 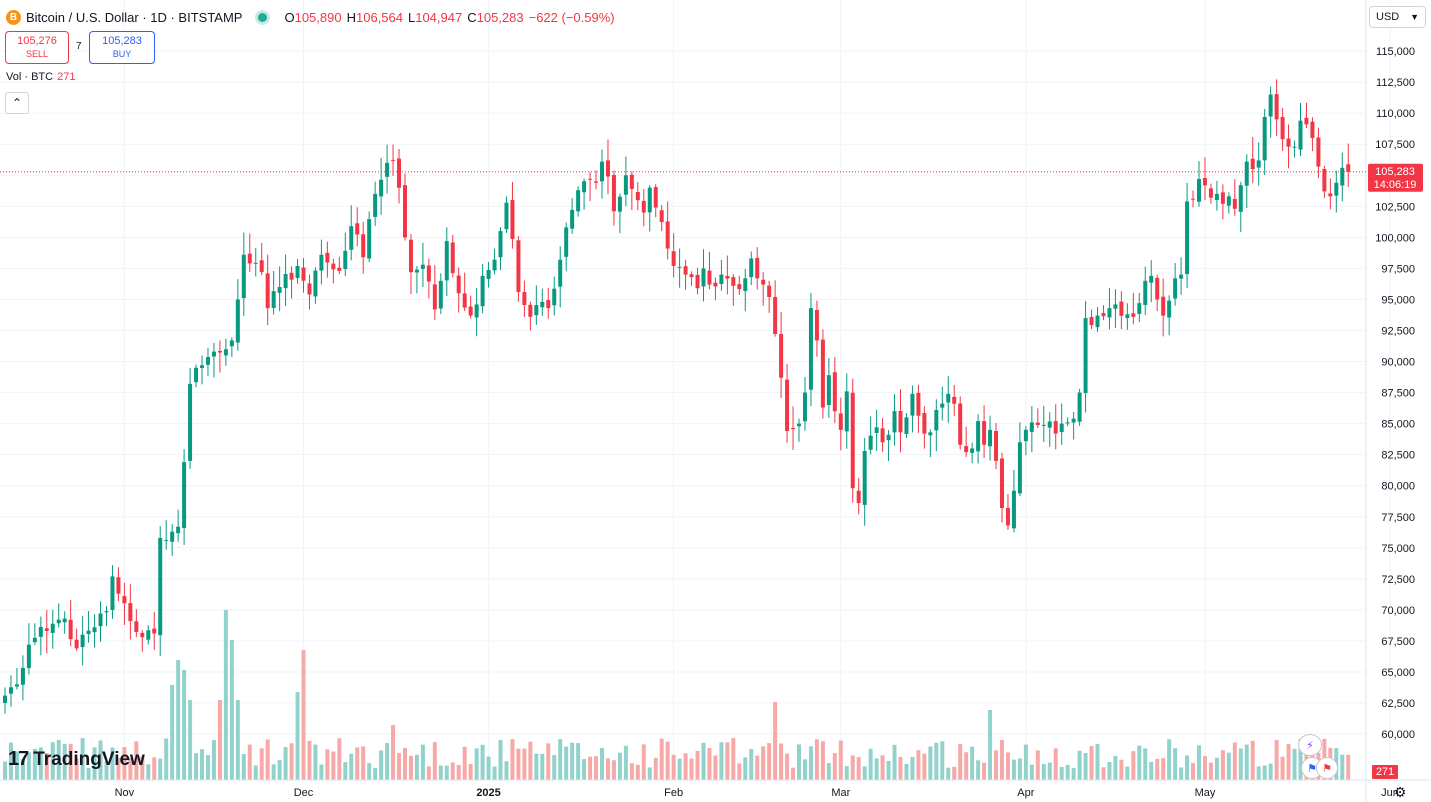 I want to click on y-tick-label: 82,500, so click(x=1398, y=456).